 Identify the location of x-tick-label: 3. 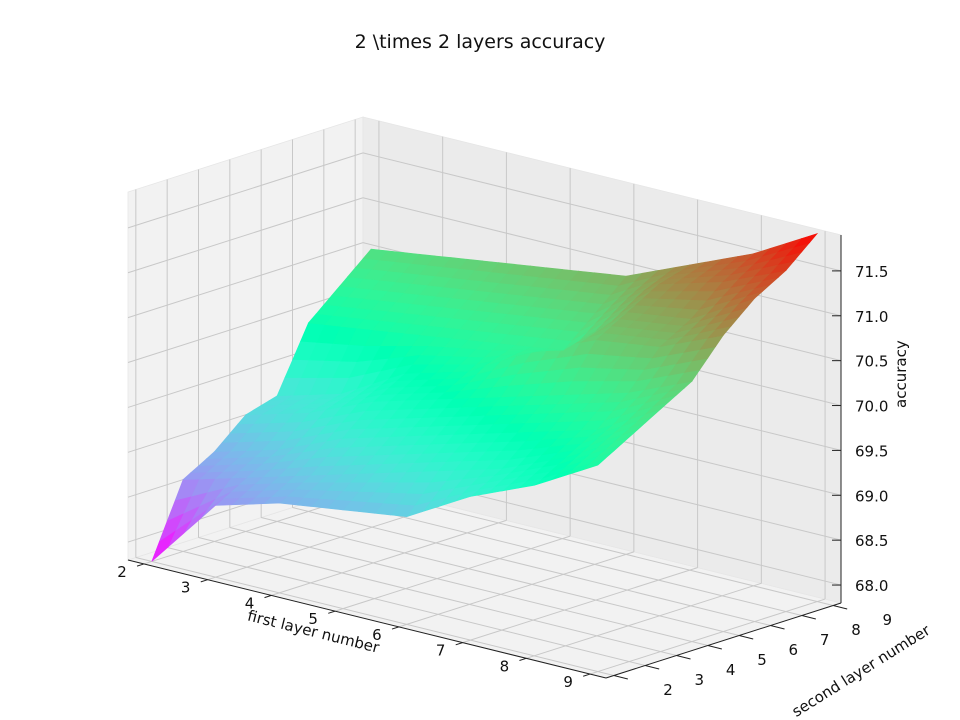
(186, 588).